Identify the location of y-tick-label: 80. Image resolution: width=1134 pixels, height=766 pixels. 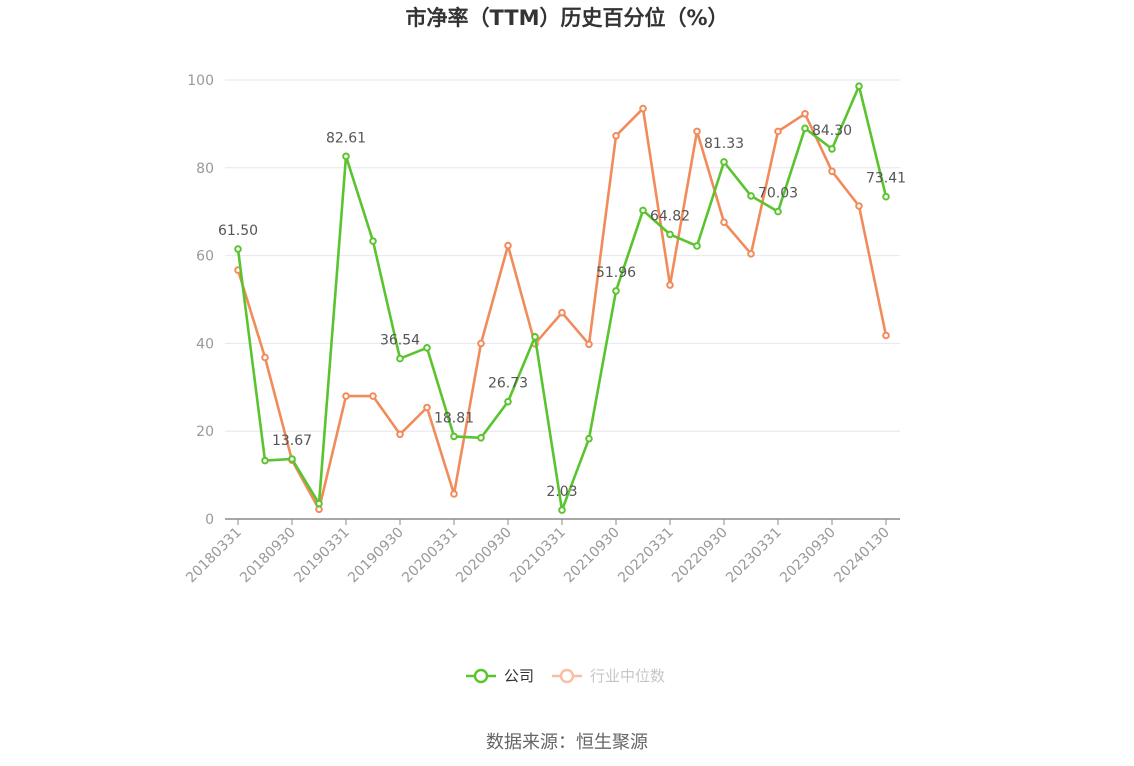
(205, 169).